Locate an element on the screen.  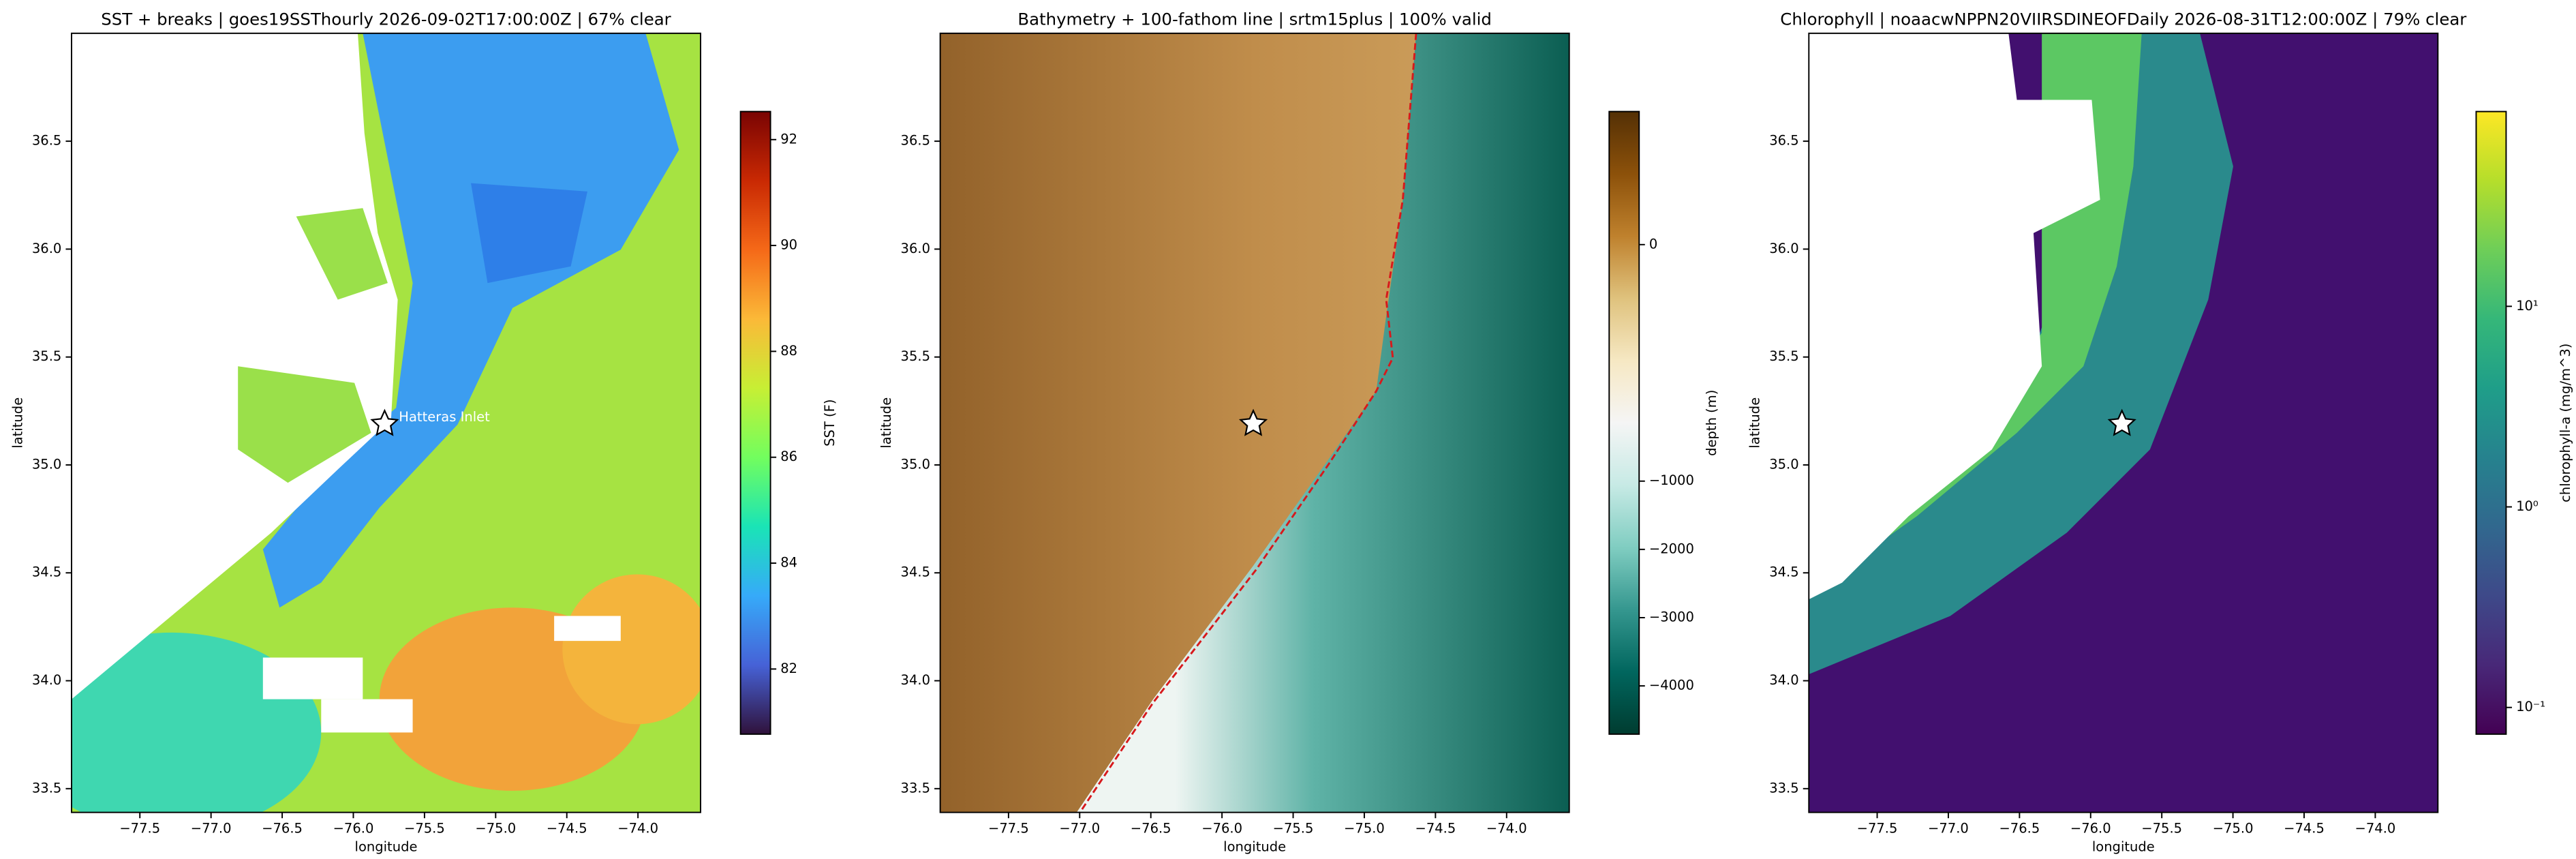
colorbar-tick-label: 82 is located at coordinates (789, 668).